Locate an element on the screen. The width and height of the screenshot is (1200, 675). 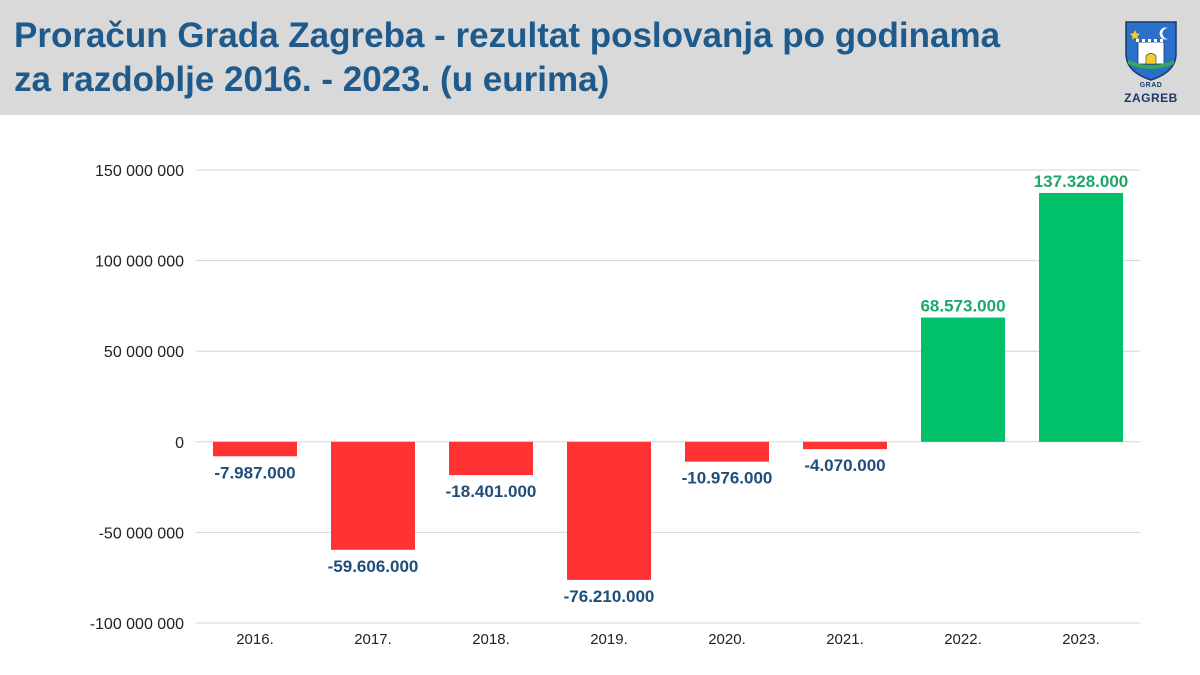
zagreb-coat-of-arms-logo: GRAD ZAGREB is located at coordinates (1151, 66).